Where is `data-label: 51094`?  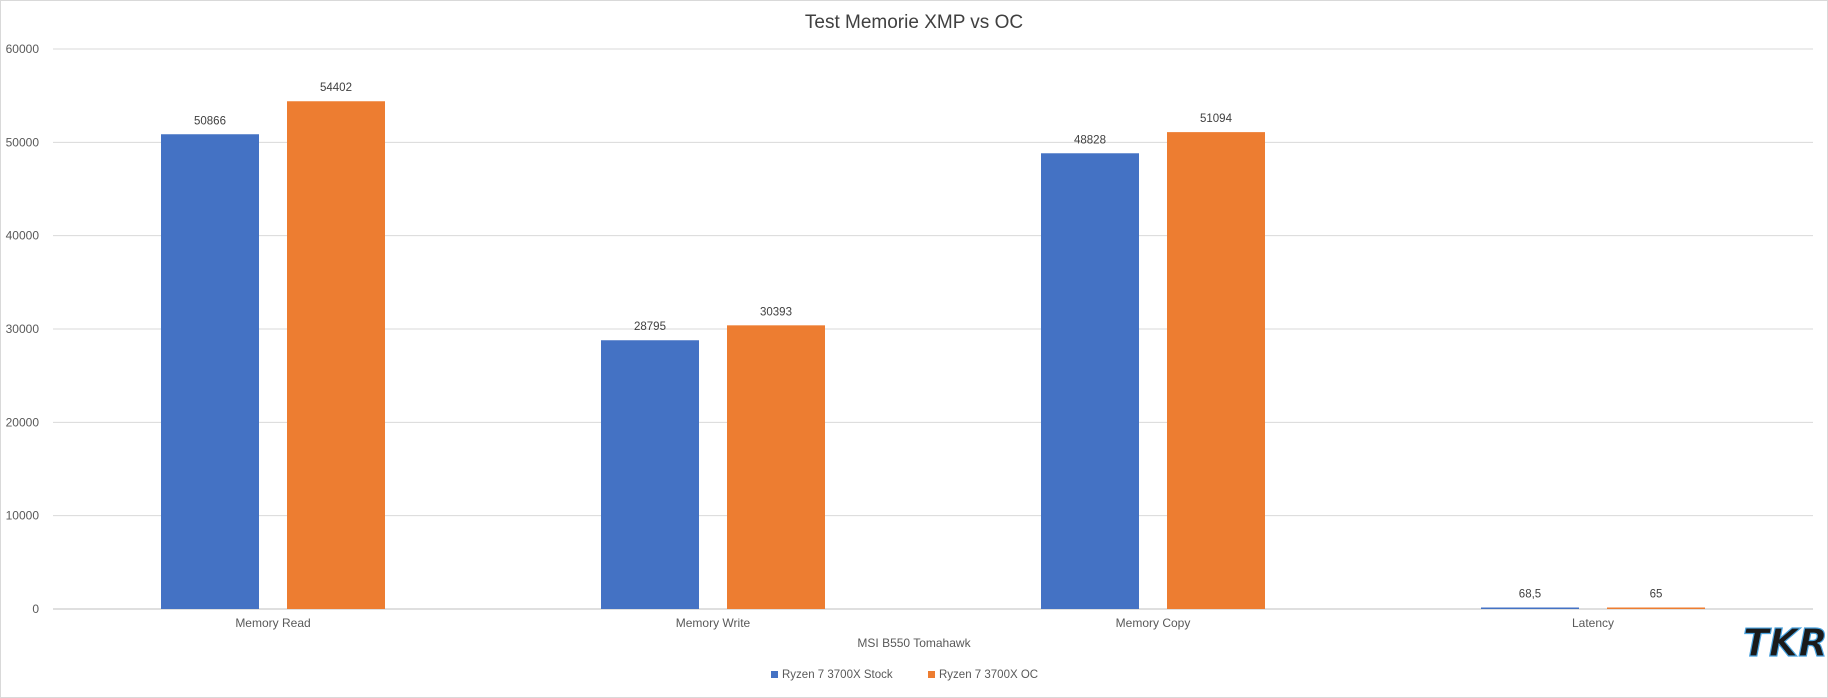
data-label: 51094 is located at coordinates (1216, 119).